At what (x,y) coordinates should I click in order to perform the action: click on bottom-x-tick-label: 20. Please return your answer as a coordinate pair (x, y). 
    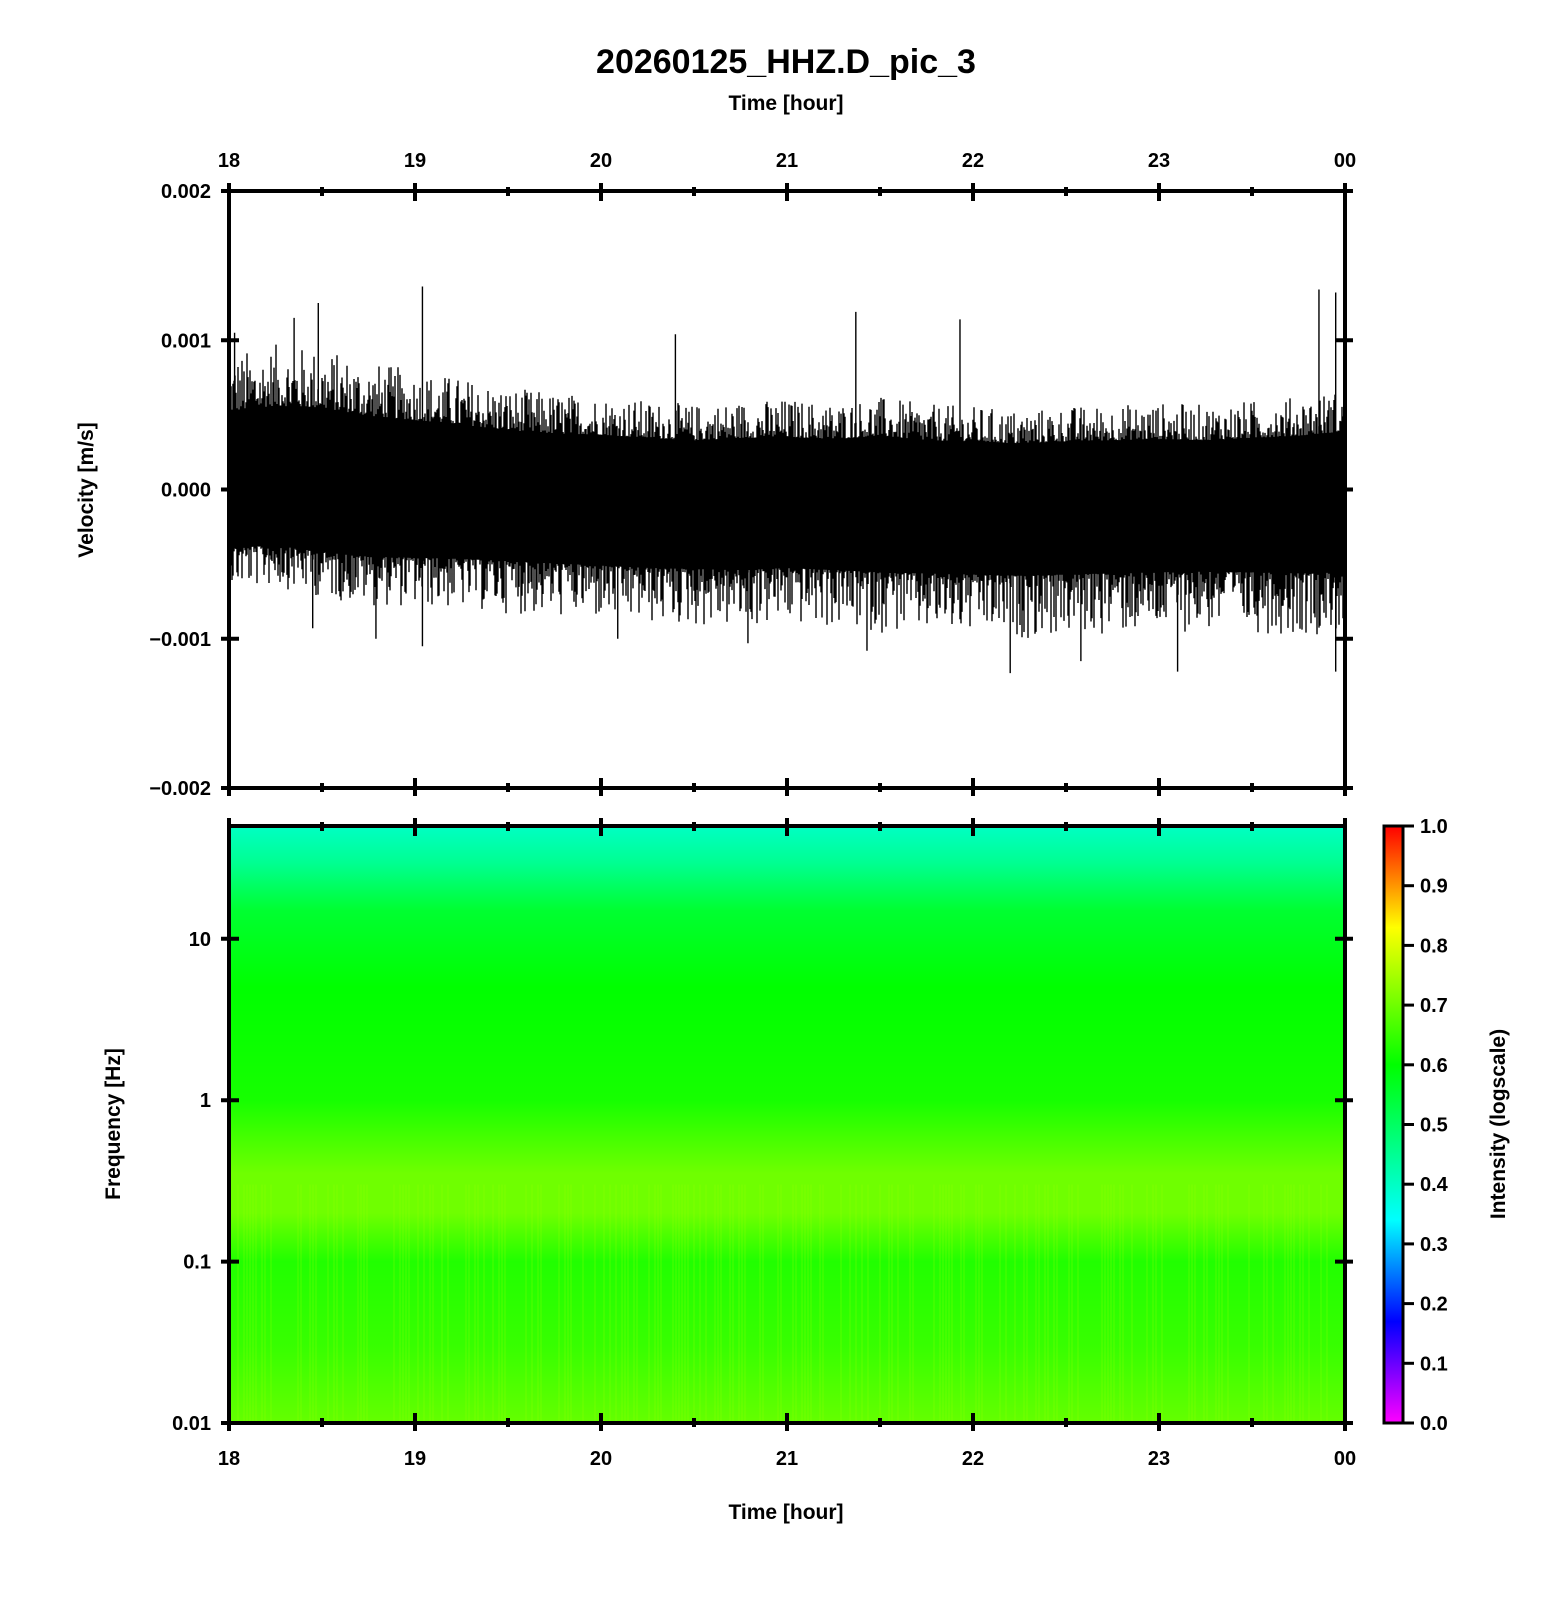
    Looking at the image, I should click on (601, 1459).